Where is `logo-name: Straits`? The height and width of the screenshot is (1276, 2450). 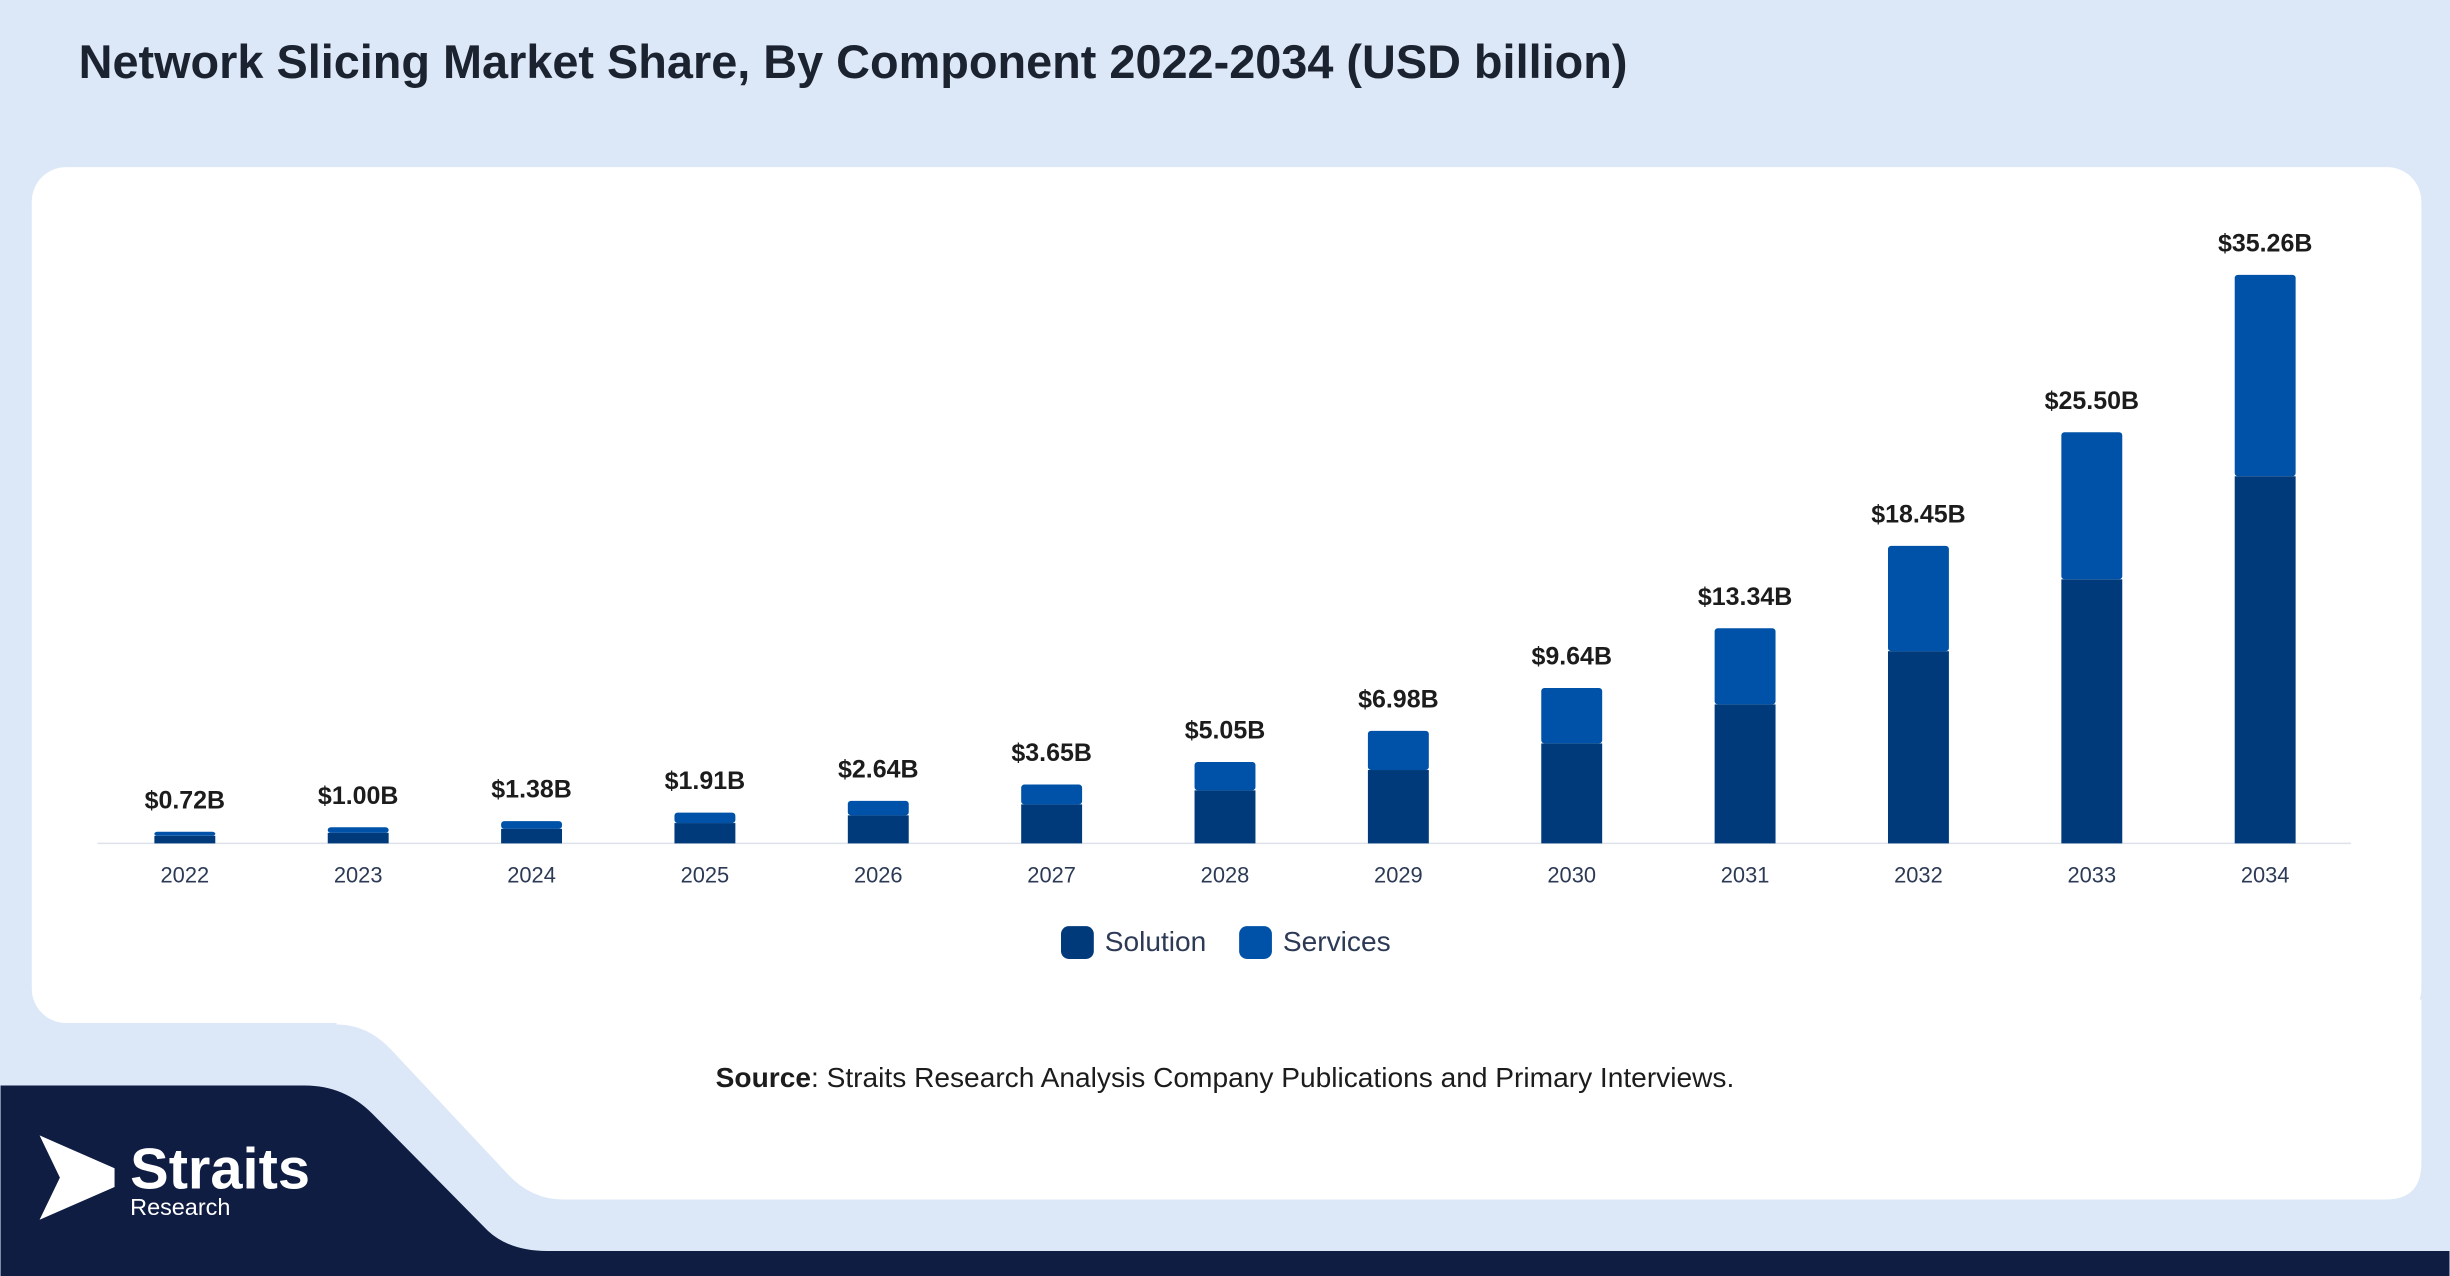 logo-name: Straits is located at coordinates (220, 1170).